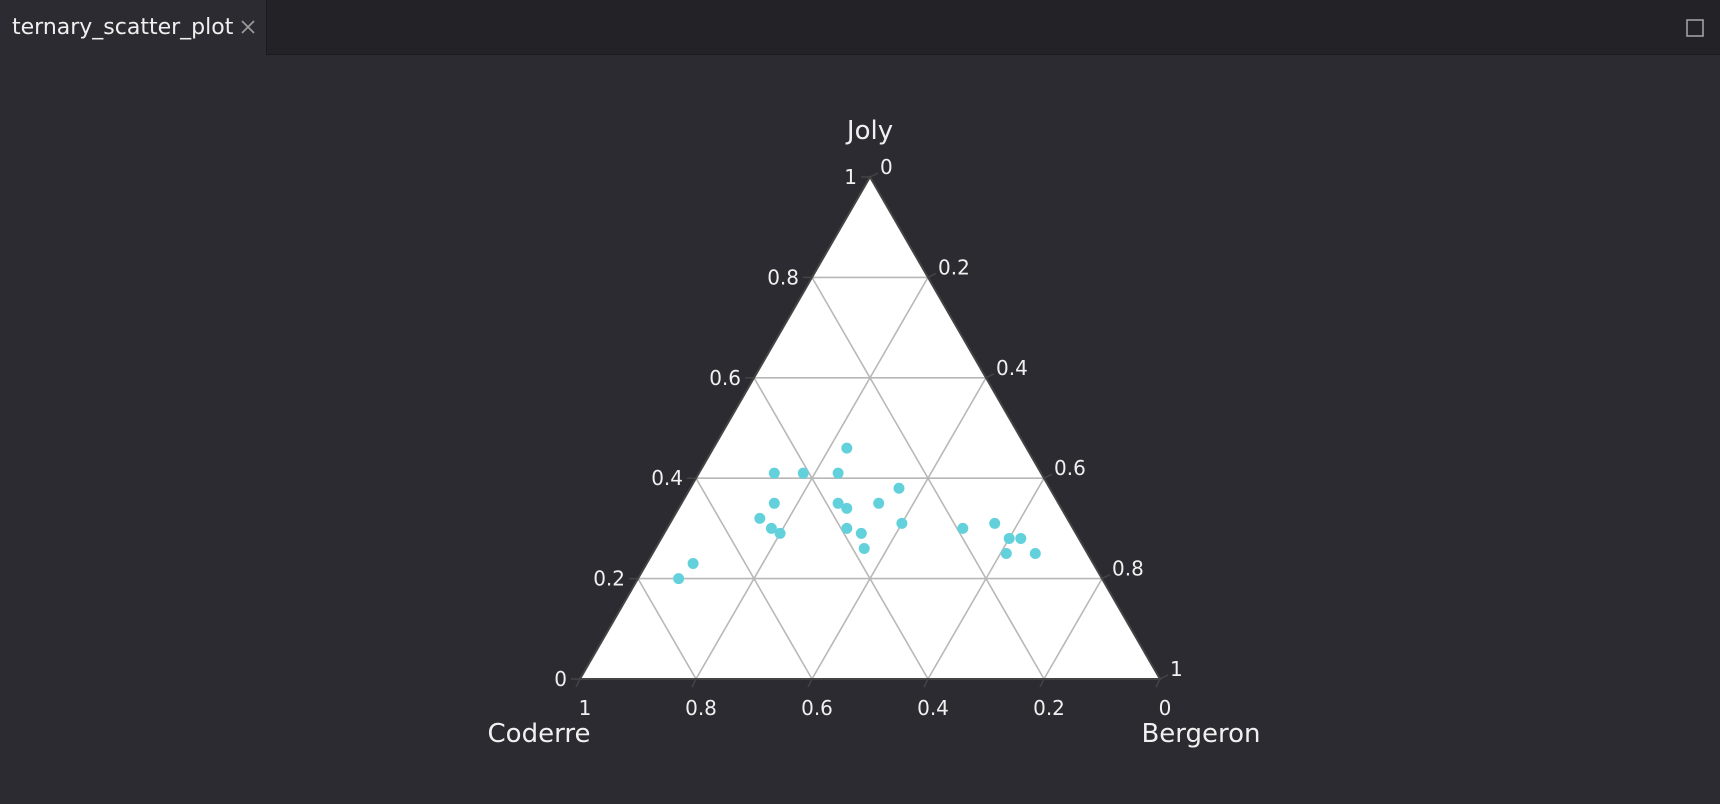  I want to click on tick-label-coderre: 0.8, so click(701, 708).